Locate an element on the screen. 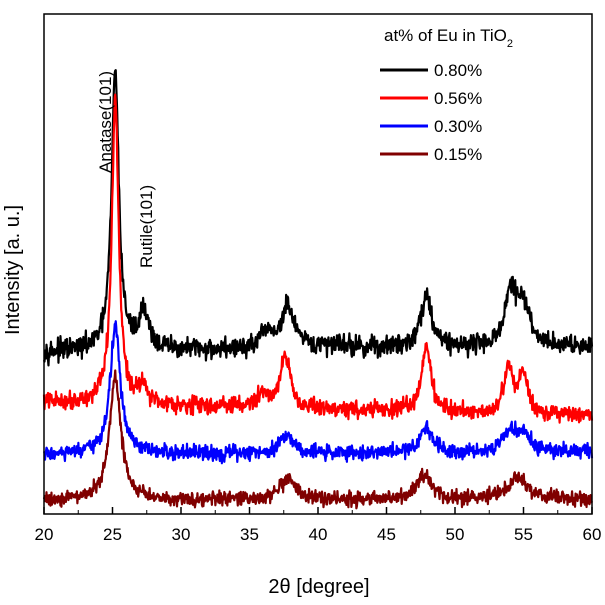  legend-label: 0.15% is located at coordinates (458, 154).